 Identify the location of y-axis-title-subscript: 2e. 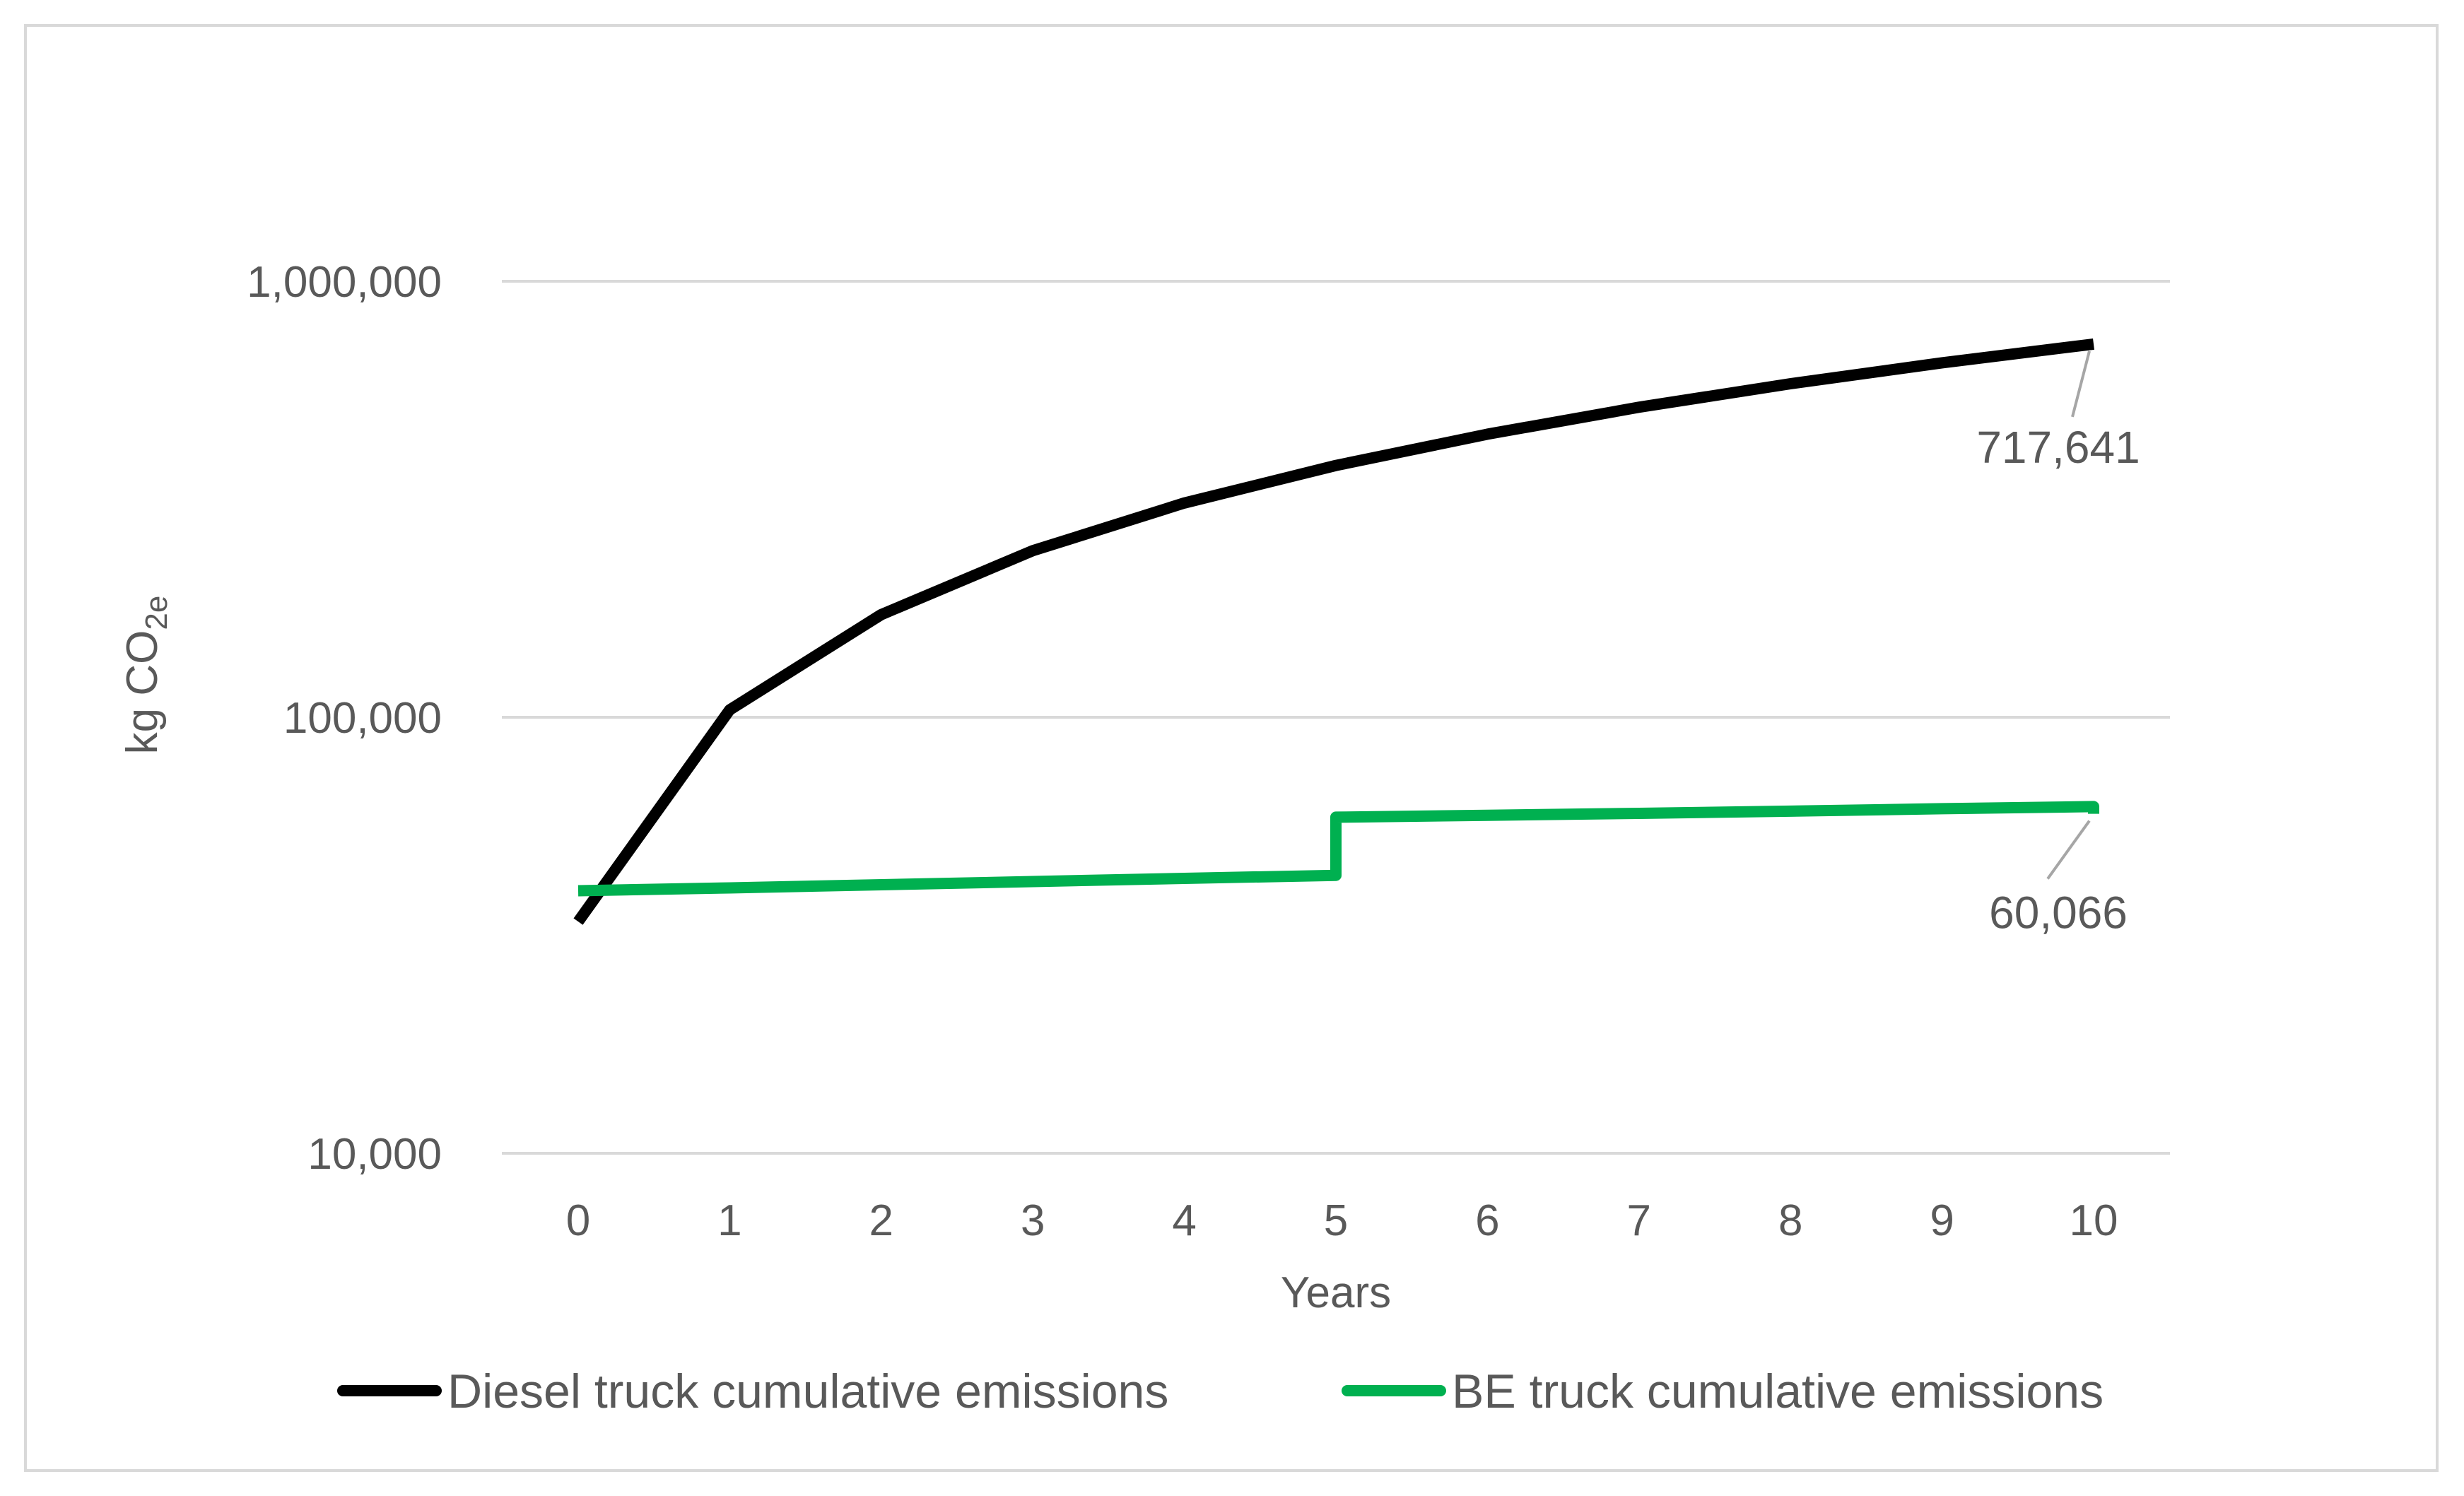
(156, 613).